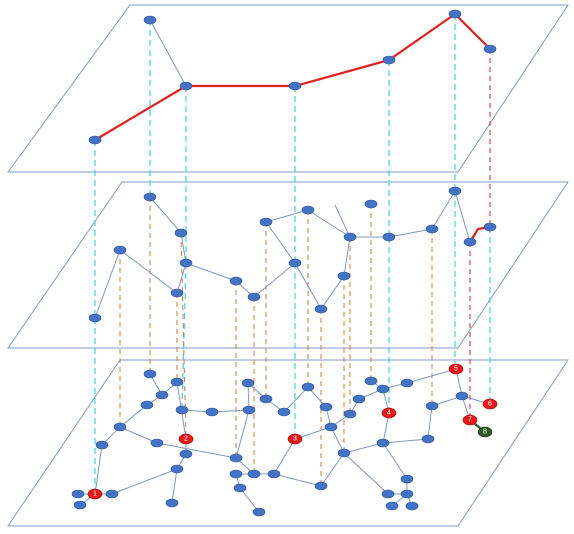 The width and height of the screenshot is (574, 534). I want to click on node-4: 4, so click(389, 413).